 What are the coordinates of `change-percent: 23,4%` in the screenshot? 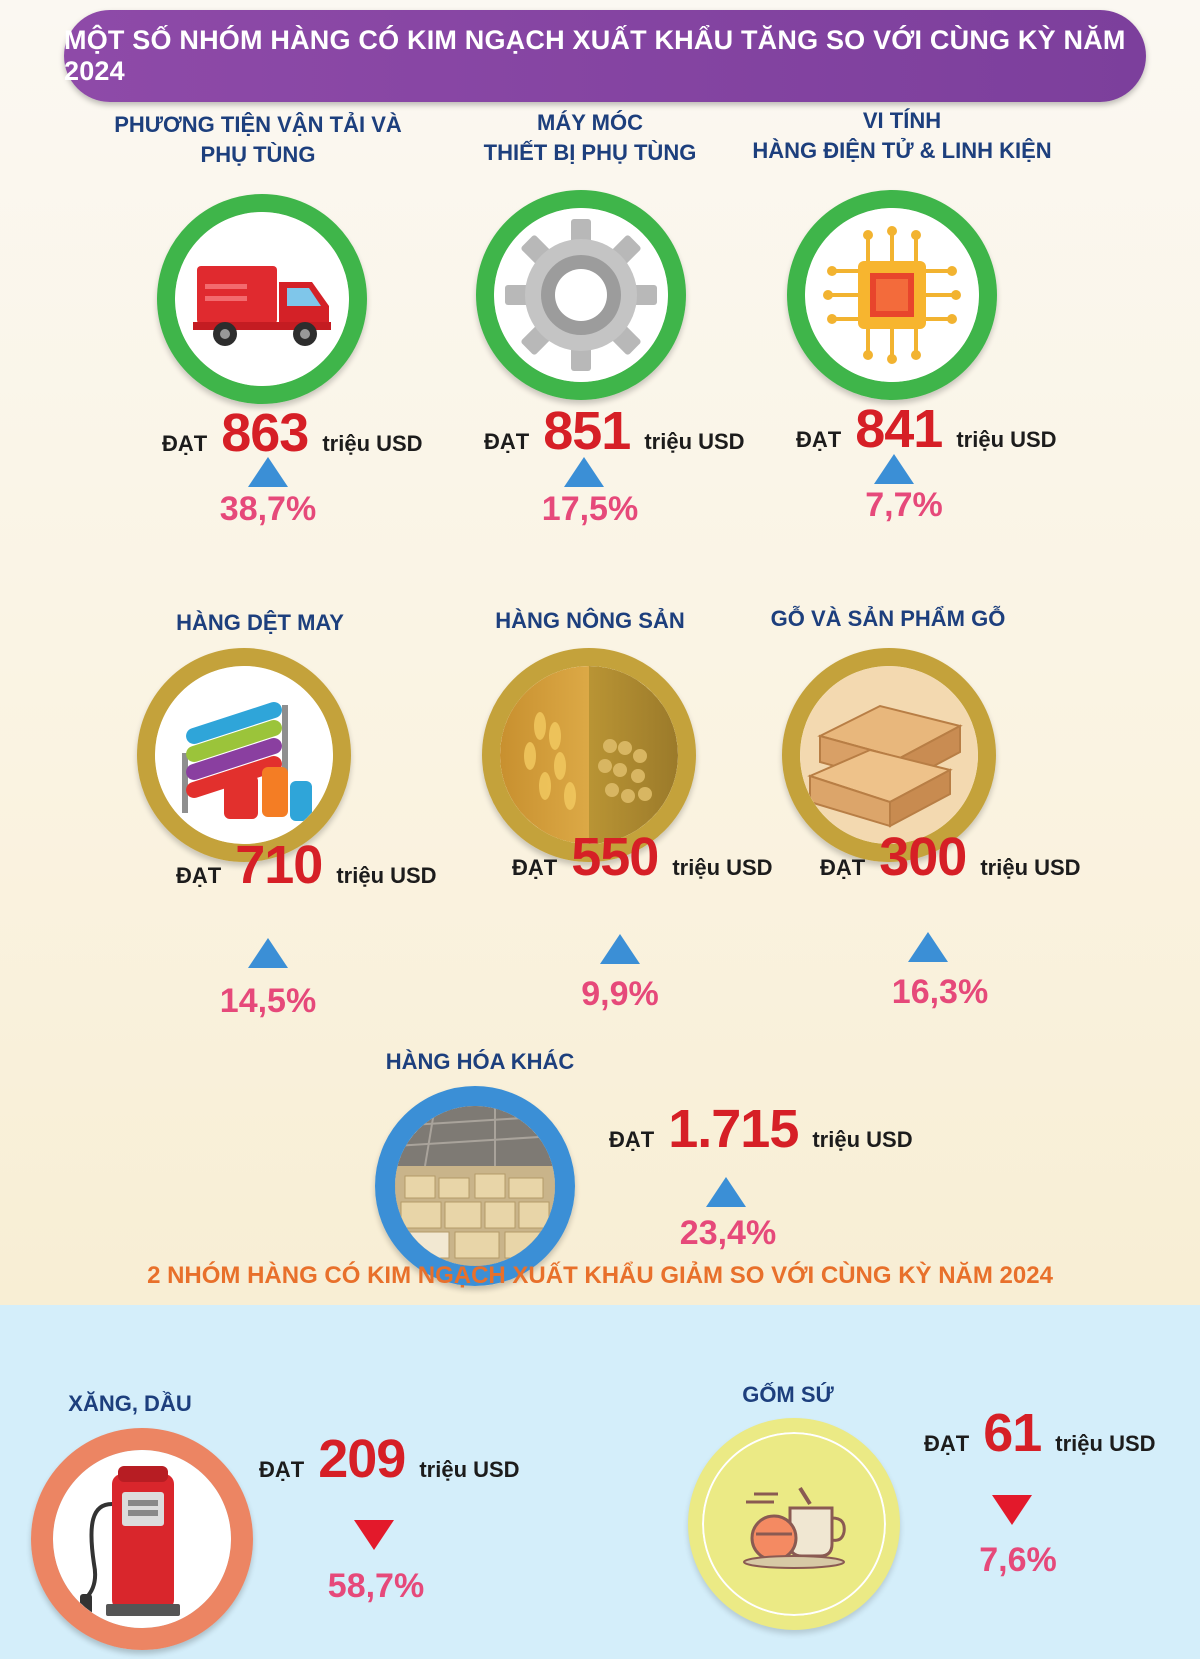 It's located at (728, 1233).